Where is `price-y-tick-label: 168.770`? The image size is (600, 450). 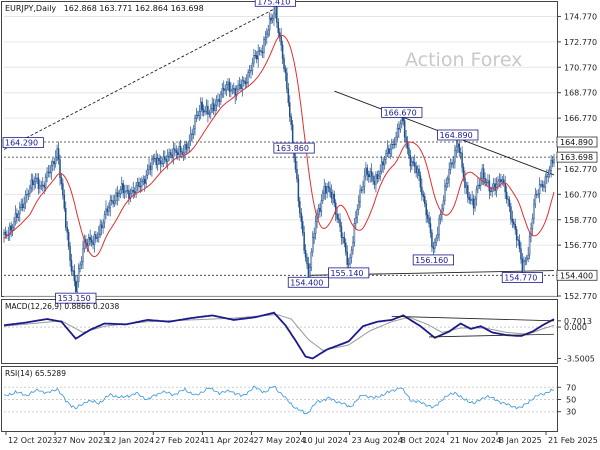
price-y-tick-label: 168.770 is located at coordinates (580, 93).